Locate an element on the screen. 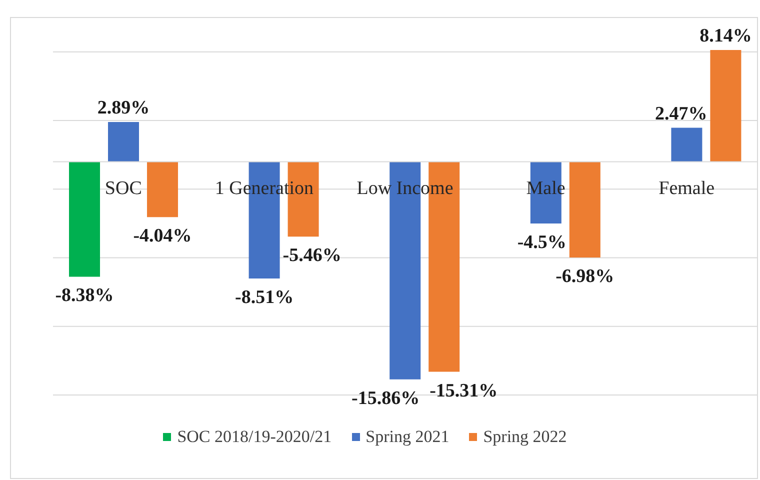 This screenshot has width=760, height=480. x-tick-label: Female is located at coordinates (686, 189).